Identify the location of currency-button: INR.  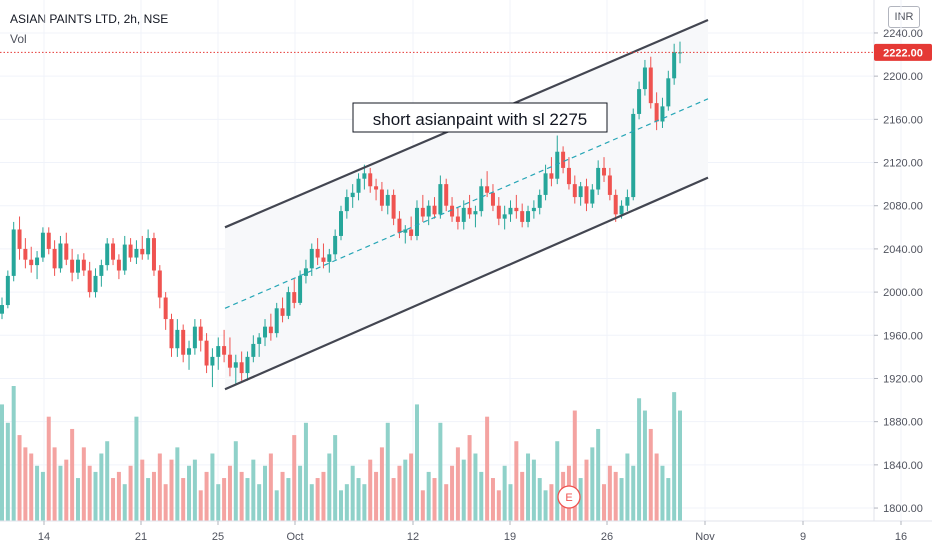
(904, 17).